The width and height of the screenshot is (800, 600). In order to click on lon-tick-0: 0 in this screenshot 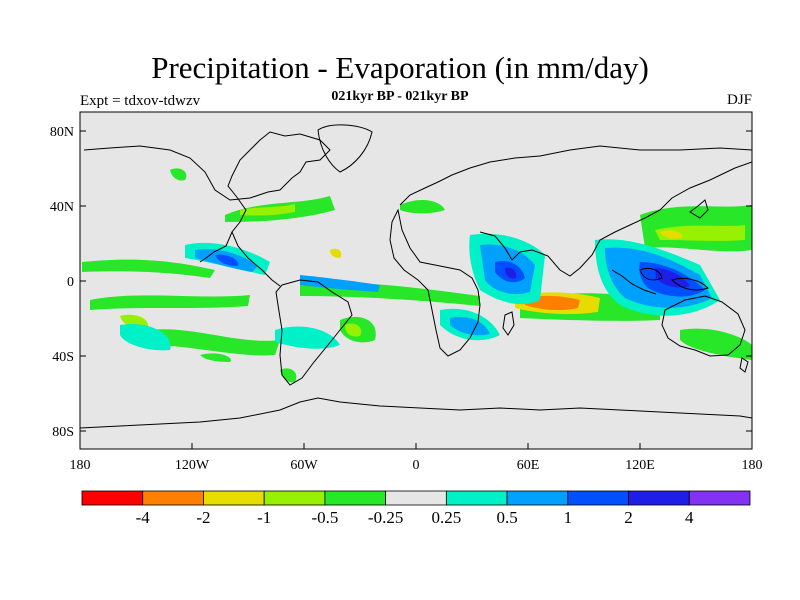, I will do `click(416, 465)`.